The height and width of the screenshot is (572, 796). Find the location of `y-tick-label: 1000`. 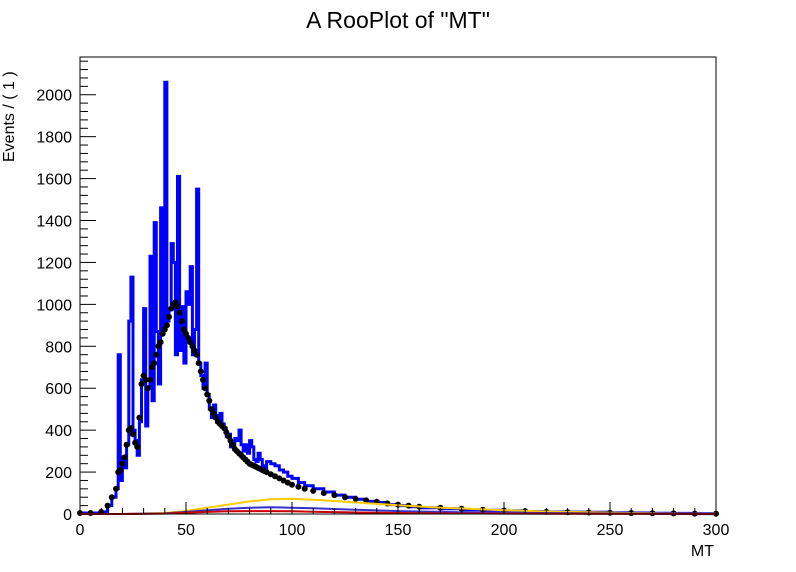

y-tick-label: 1000 is located at coordinates (54, 305).